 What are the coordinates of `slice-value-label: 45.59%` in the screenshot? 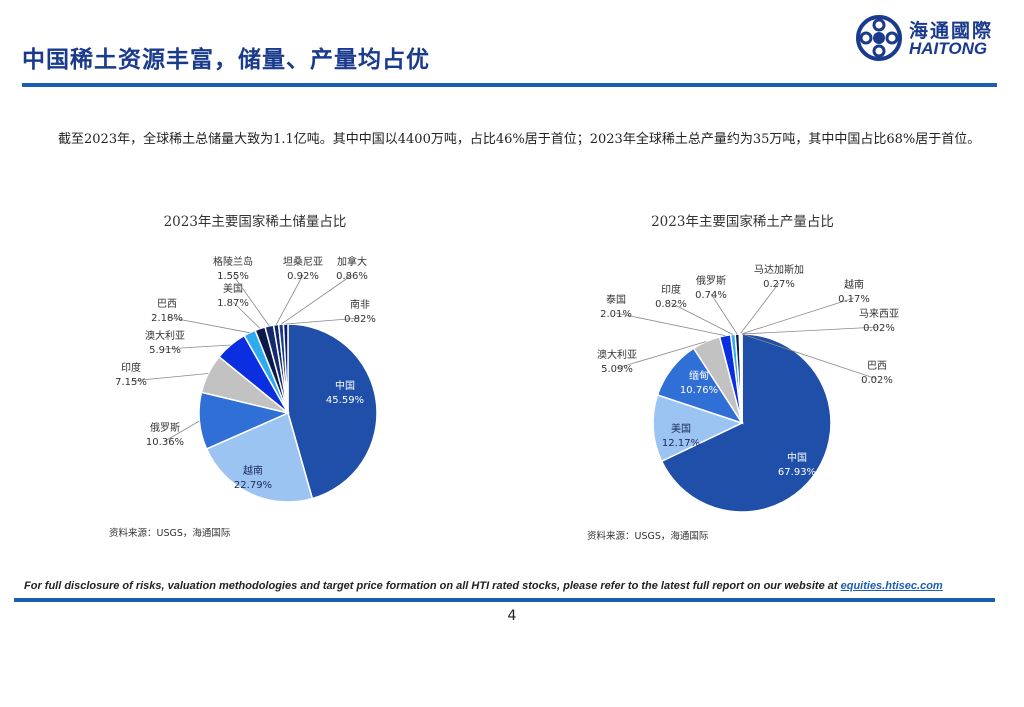 It's located at (345, 400).